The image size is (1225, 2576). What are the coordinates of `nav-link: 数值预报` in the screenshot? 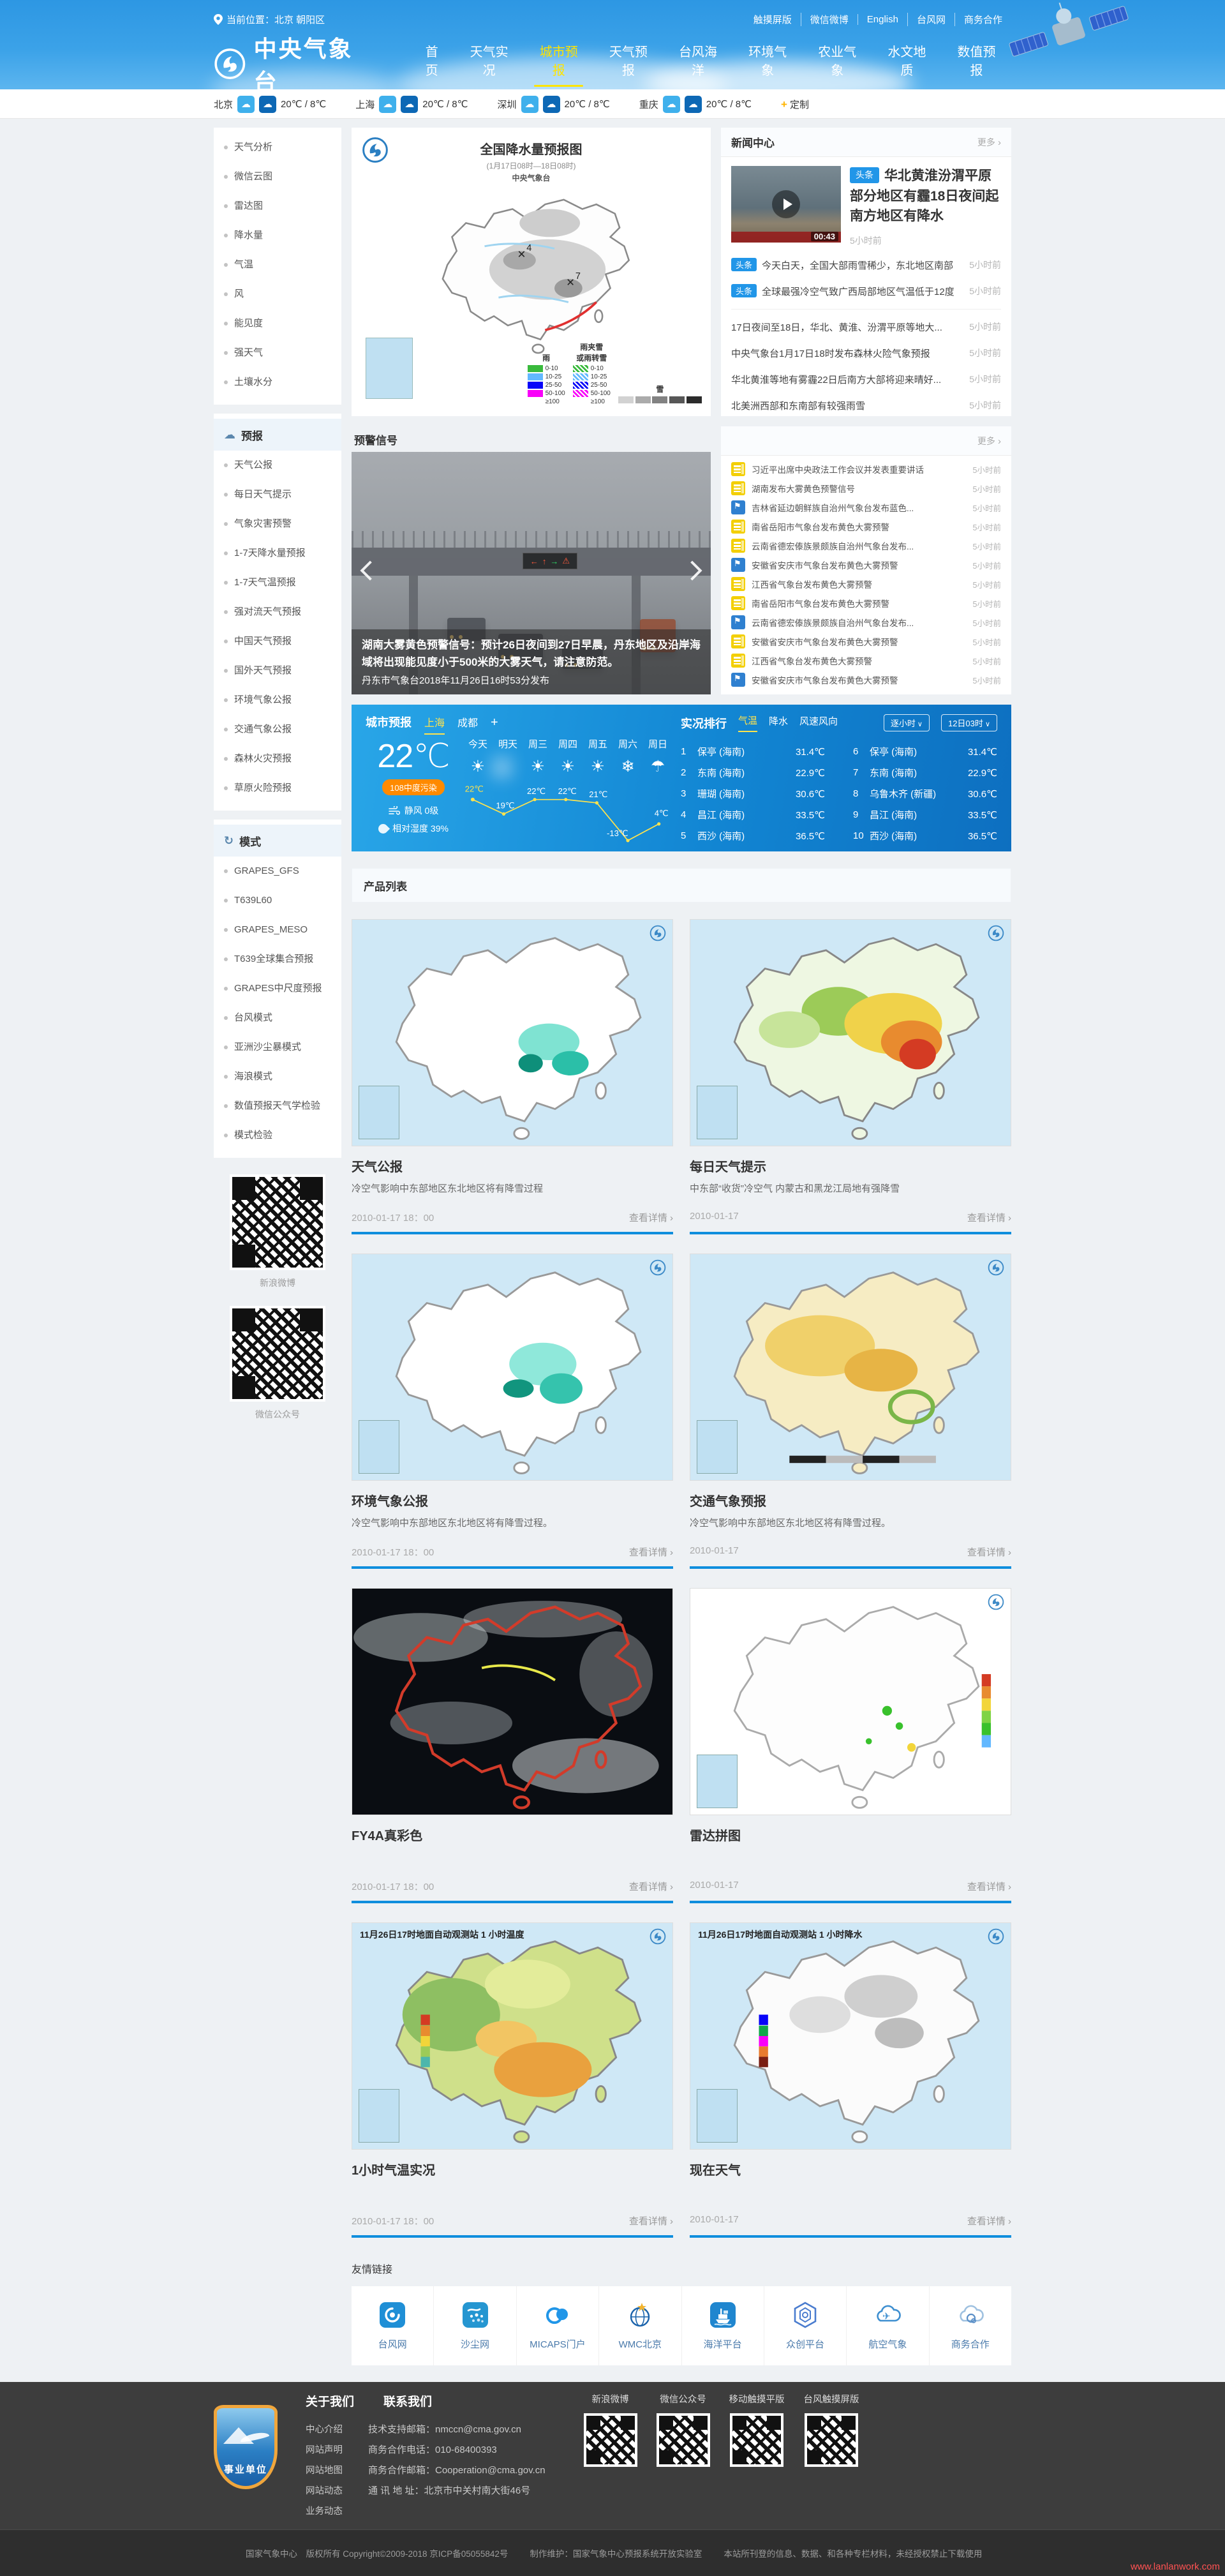 It's located at (977, 61).